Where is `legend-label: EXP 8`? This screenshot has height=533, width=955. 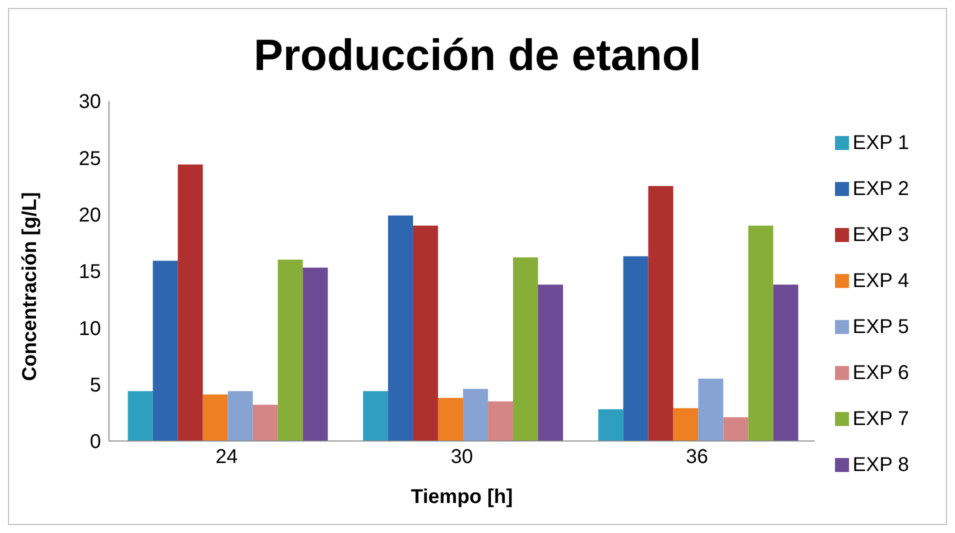
legend-label: EXP 8 is located at coordinates (880, 465).